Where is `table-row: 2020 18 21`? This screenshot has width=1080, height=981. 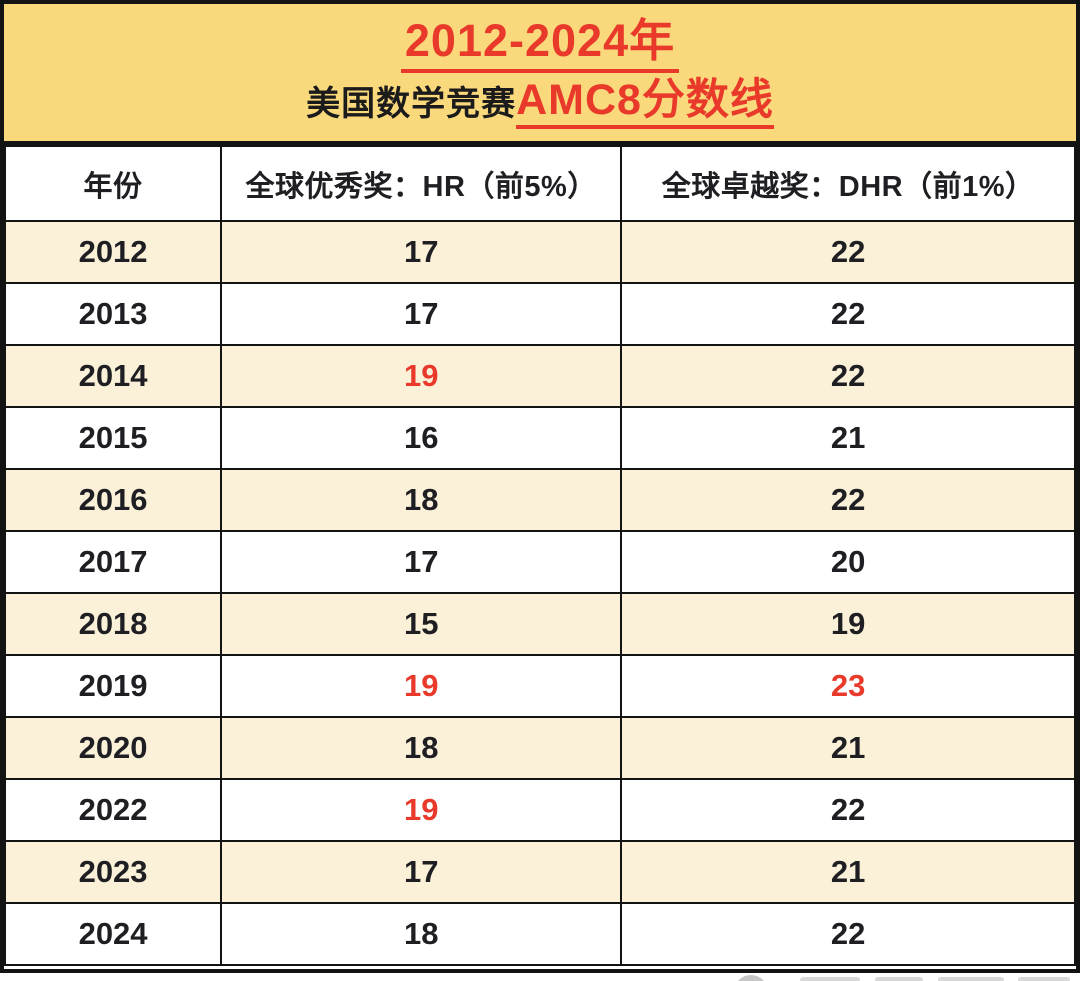 table-row: 2020 18 21 is located at coordinates (539, 748).